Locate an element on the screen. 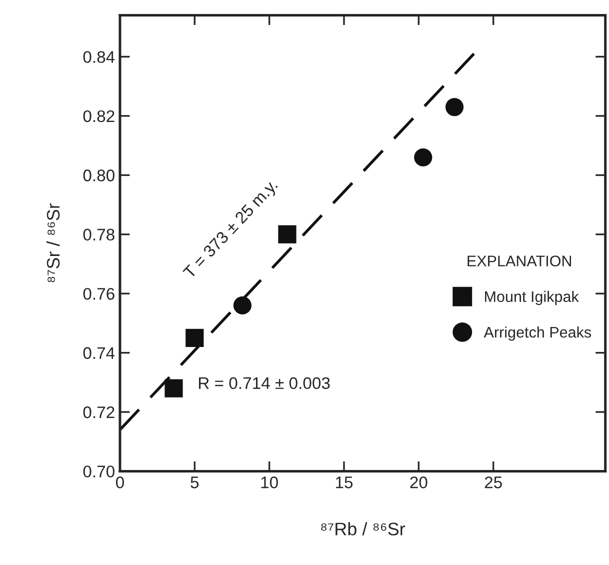 The height and width of the screenshot is (565, 609). x-tick-label: 20 is located at coordinates (419, 482).